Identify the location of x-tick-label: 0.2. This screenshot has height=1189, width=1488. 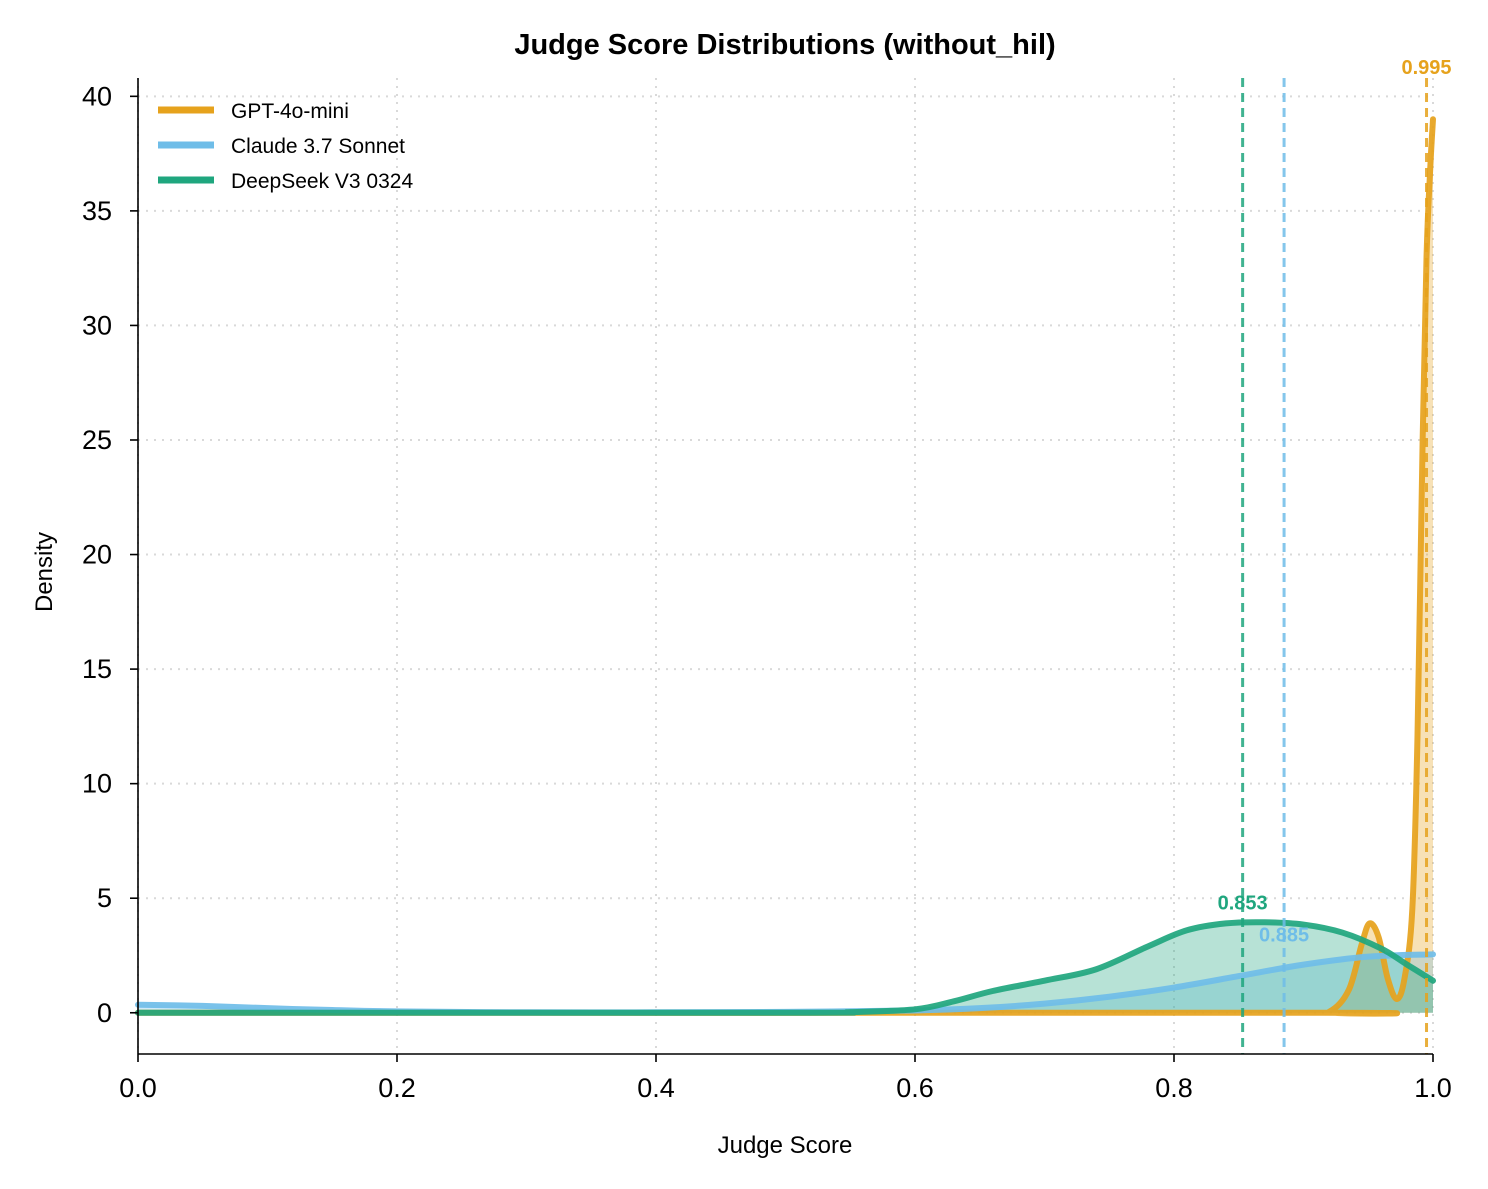
(397, 1088).